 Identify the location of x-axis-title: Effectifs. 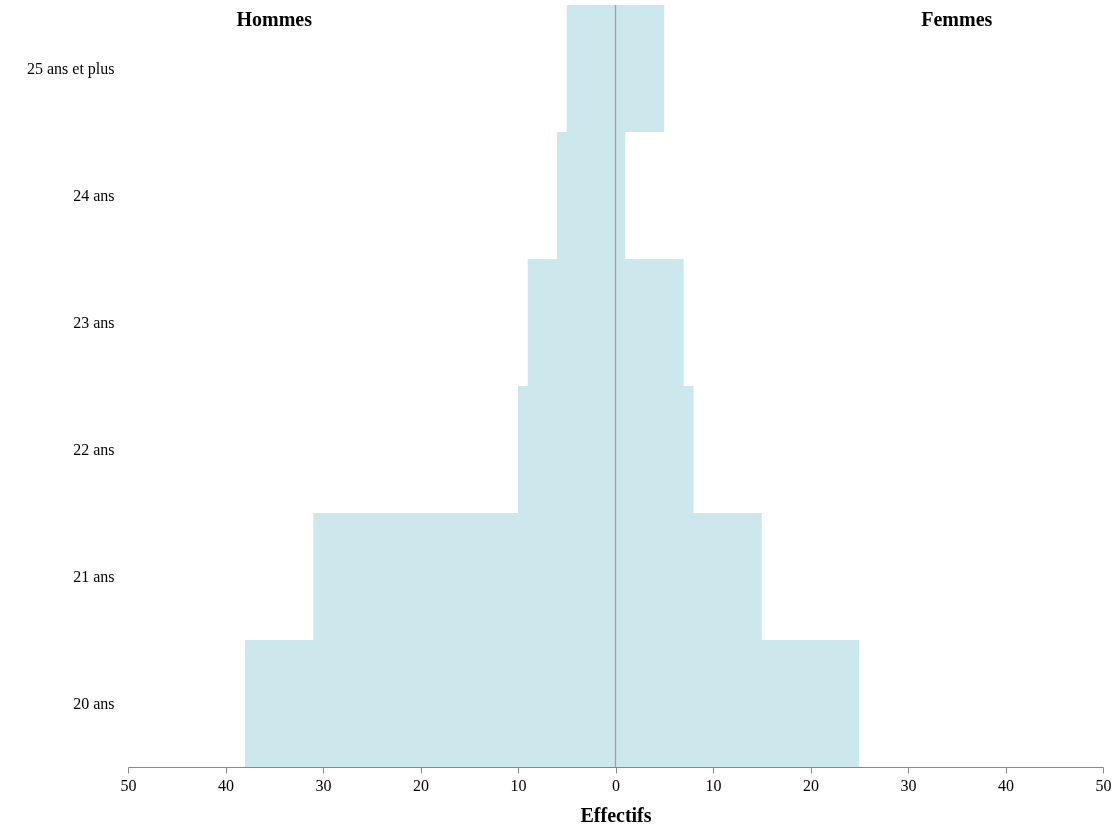
(616, 814).